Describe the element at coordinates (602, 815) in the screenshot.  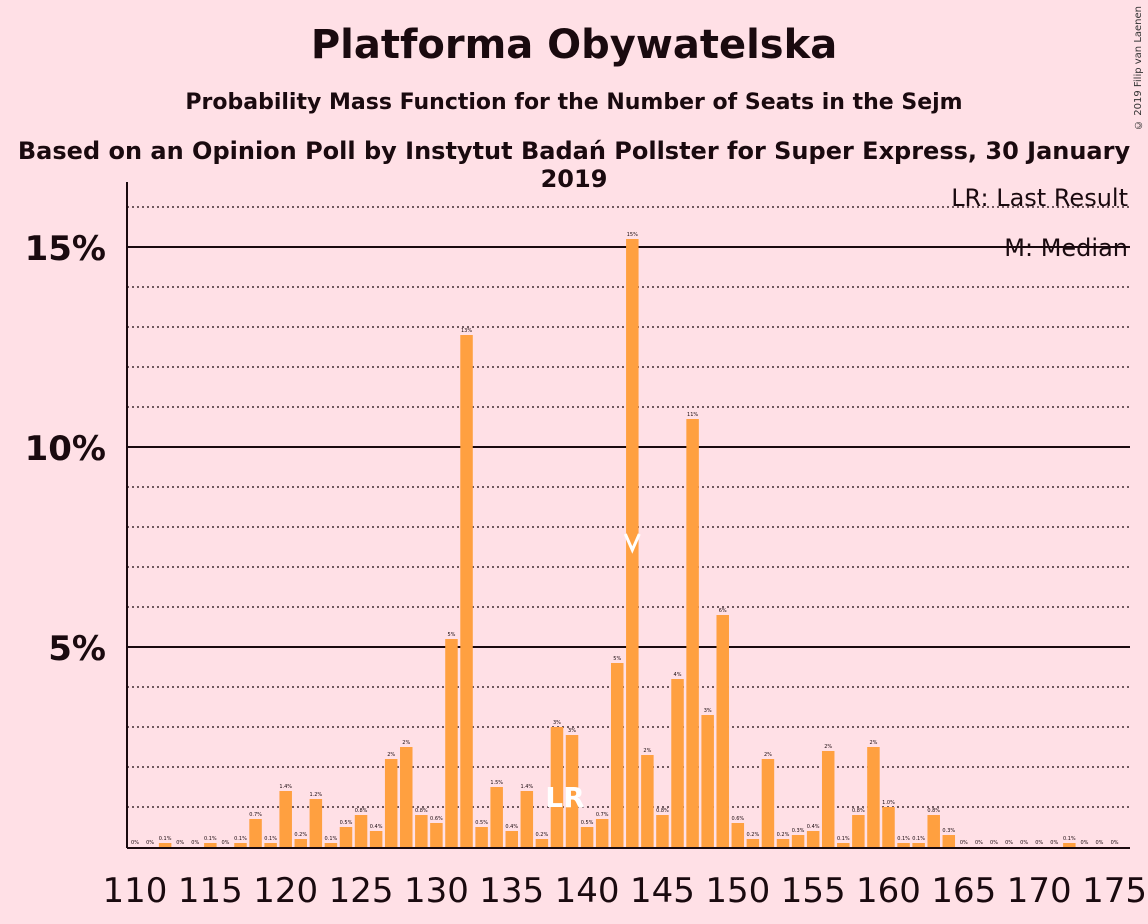
I see `bar-data-label: 0.7%` at that location.